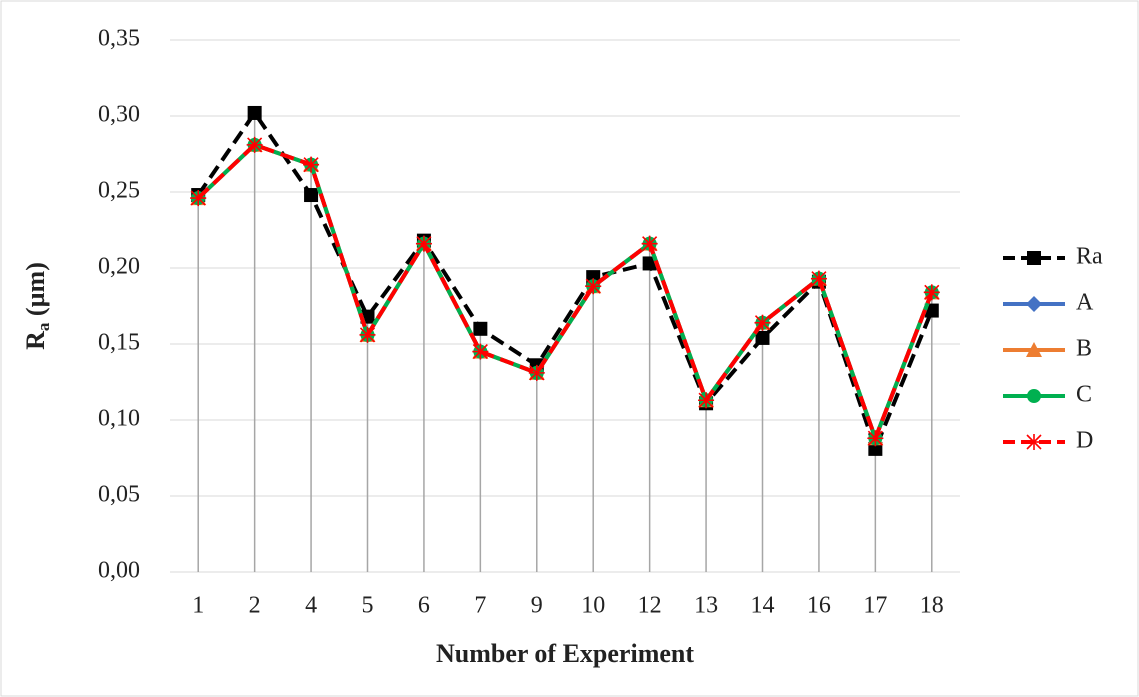  I want to click on x-axis-label: Number of Experiment, so click(565, 653).